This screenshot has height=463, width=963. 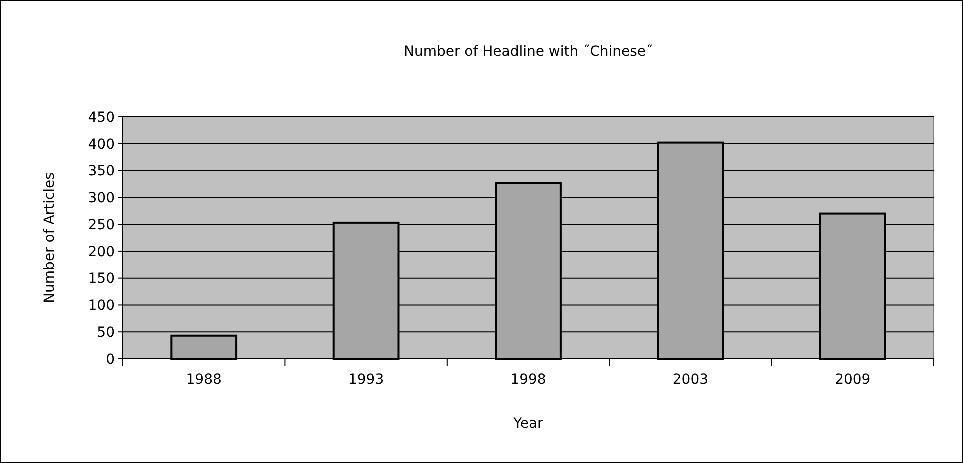 What do you see at coordinates (101, 144) in the screenshot?
I see `y-tick-label: 400` at bounding box center [101, 144].